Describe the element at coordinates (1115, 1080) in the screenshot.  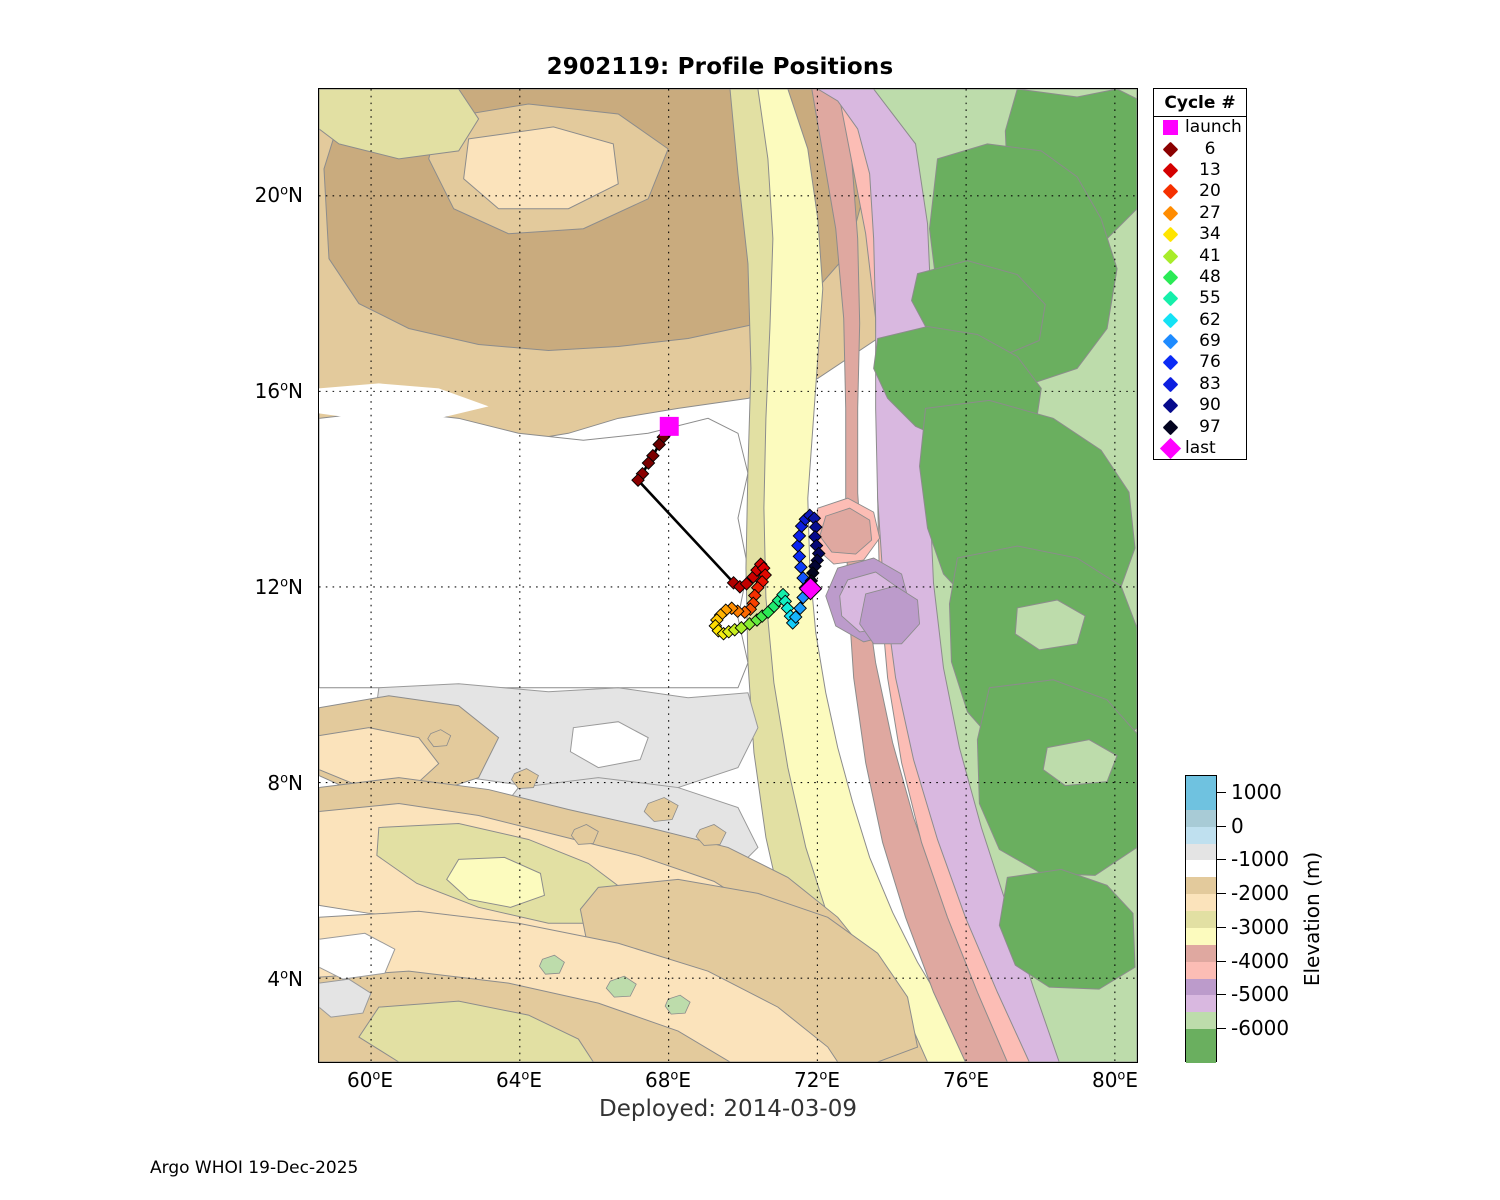
I see `x-axis-label-80E: 80oE` at that location.